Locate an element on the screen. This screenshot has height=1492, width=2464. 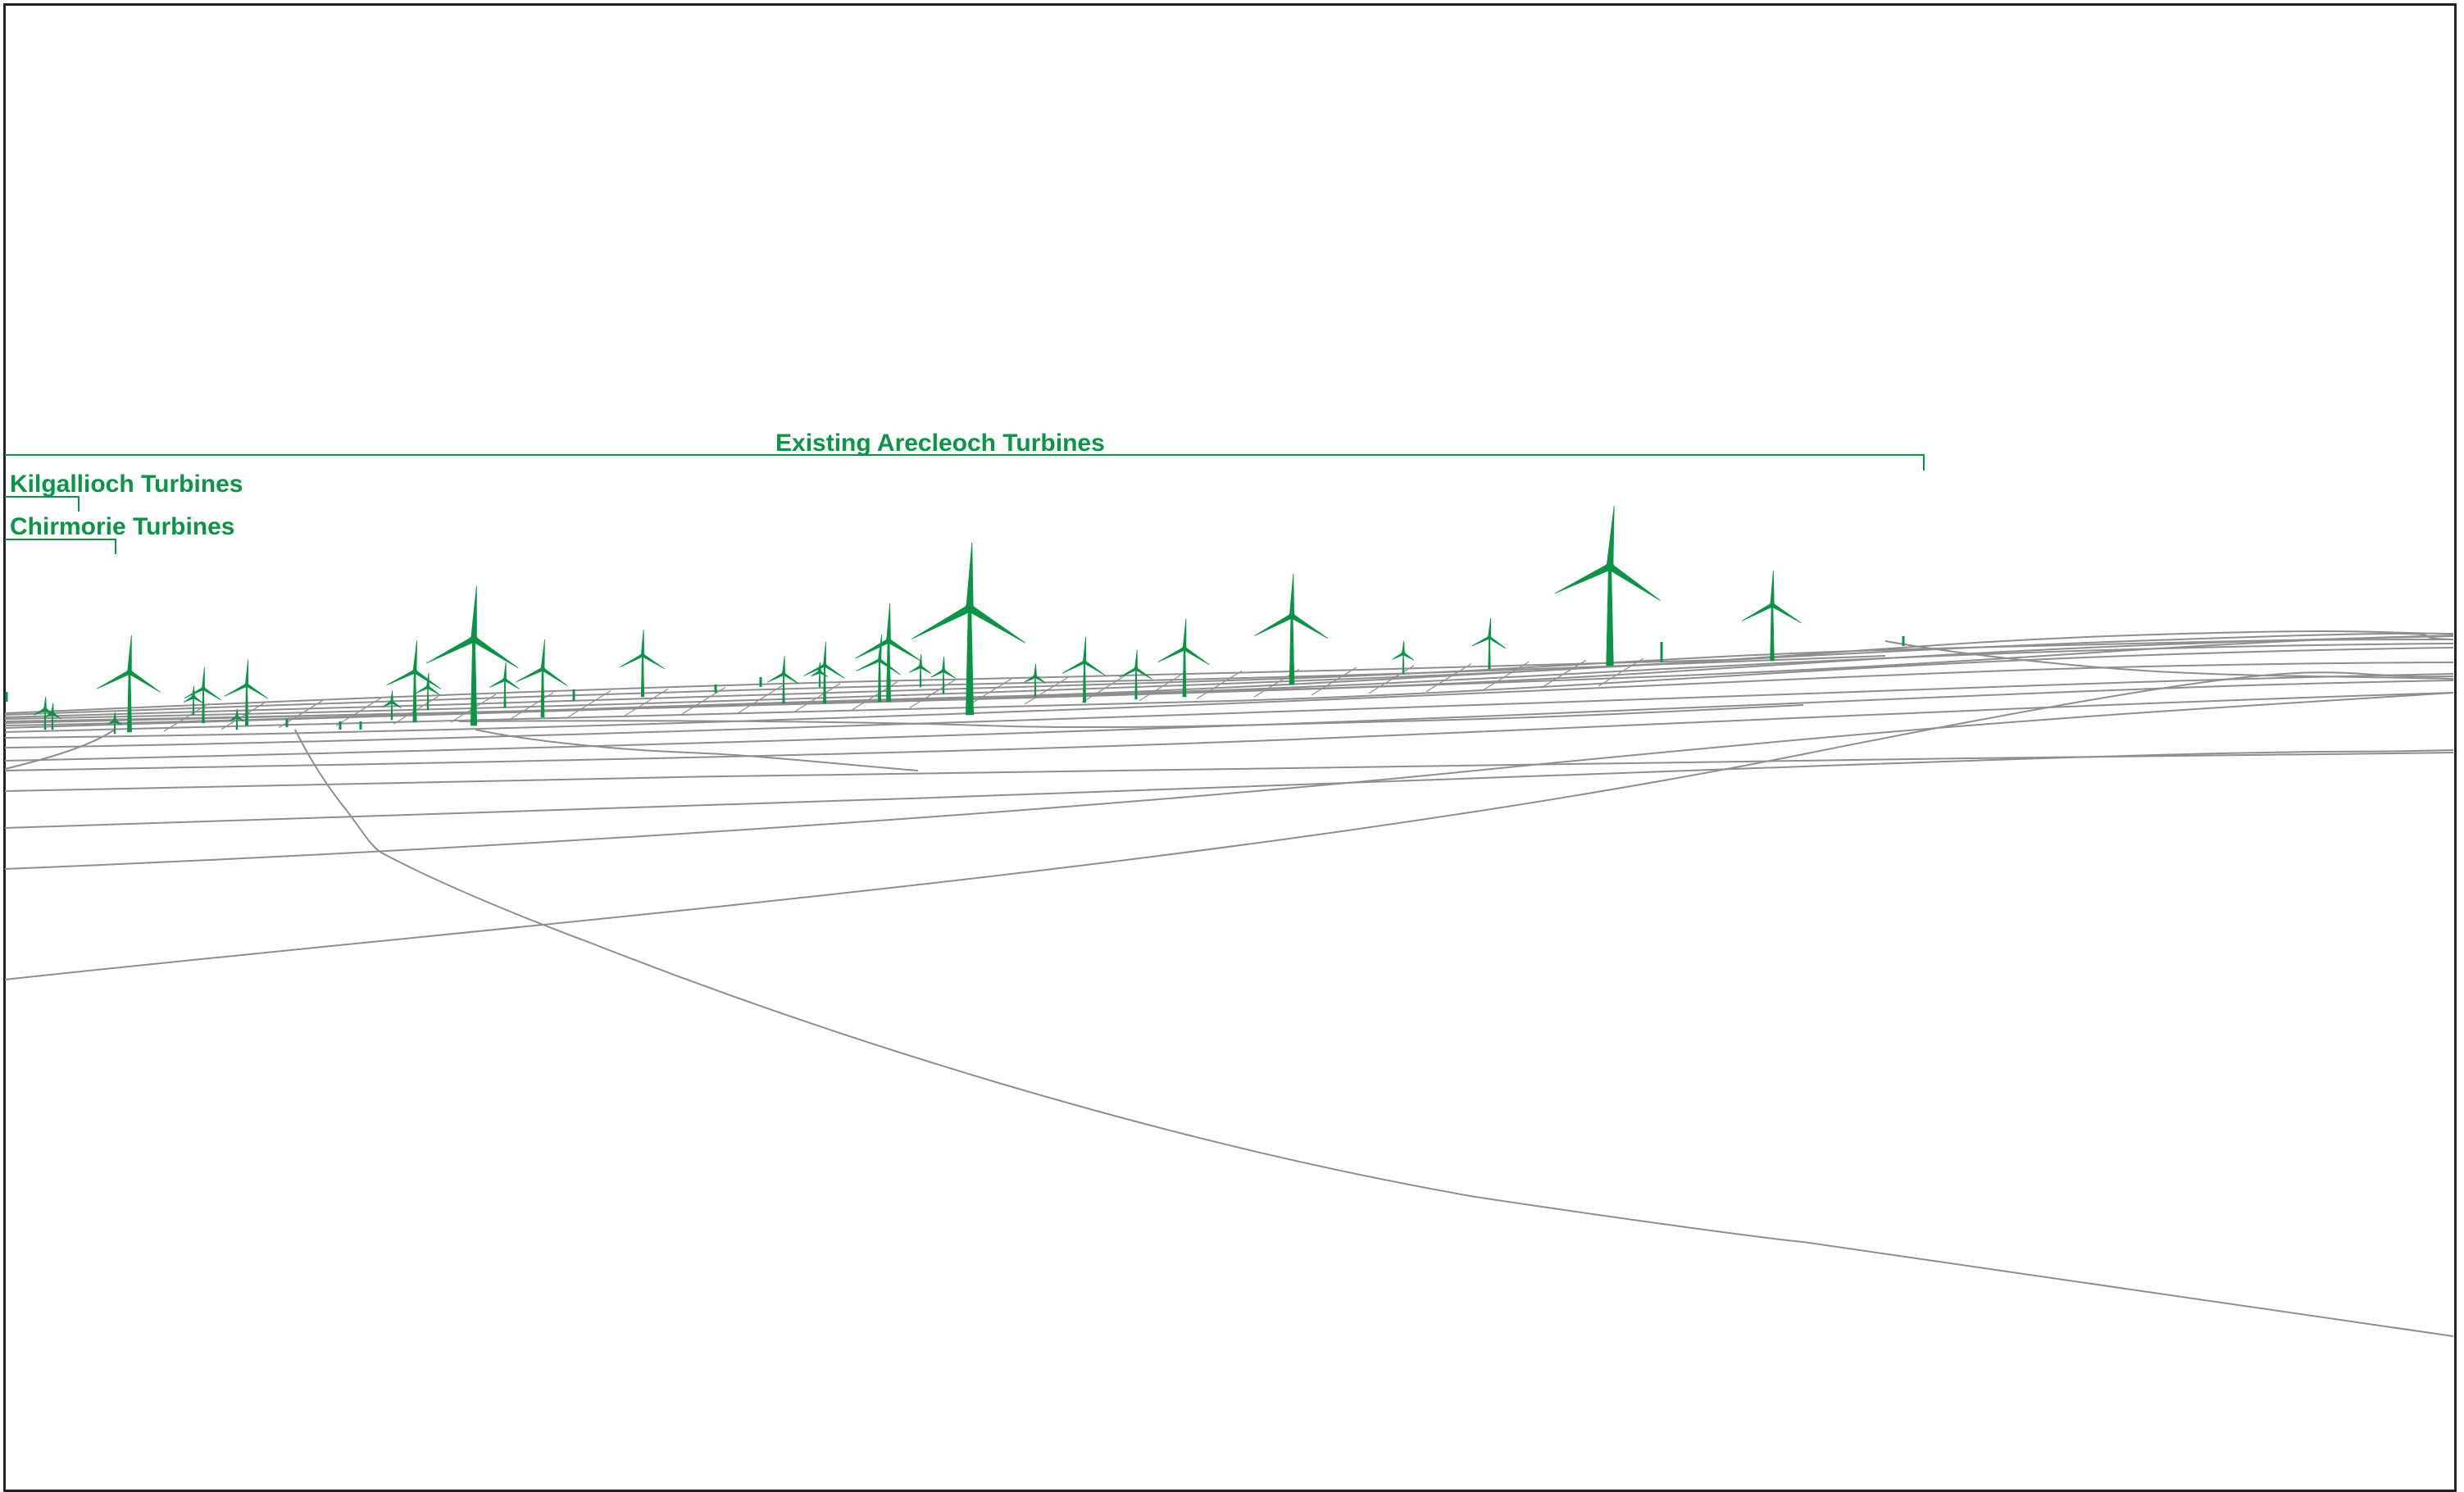
turbine-group is located at coordinates (955, 620).